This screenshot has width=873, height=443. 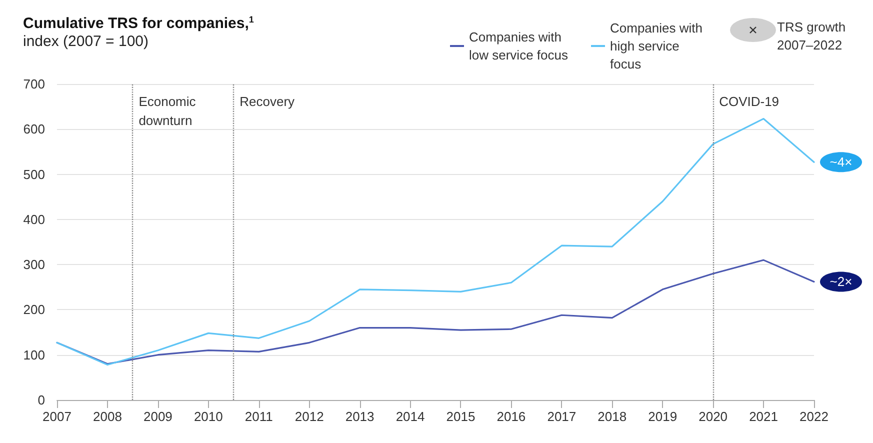 What do you see at coordinates (169, 111) in the screenshot?
I see `ref-line-label: Economic downturn` at bounding box center [169, 111].